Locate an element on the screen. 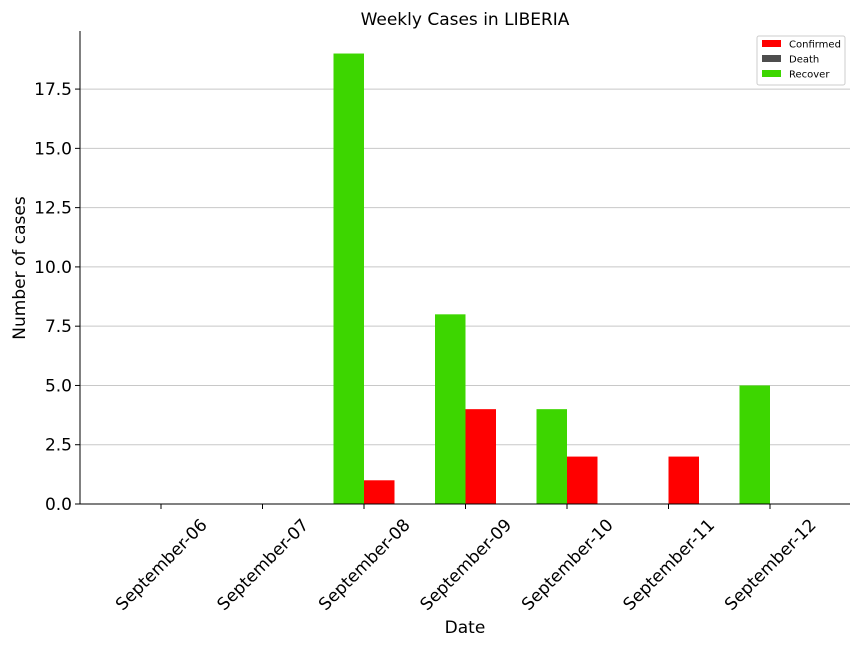 This screenshot has width=864, height=648. legend-label-recover: Recover is located at coordinates (809, 75).